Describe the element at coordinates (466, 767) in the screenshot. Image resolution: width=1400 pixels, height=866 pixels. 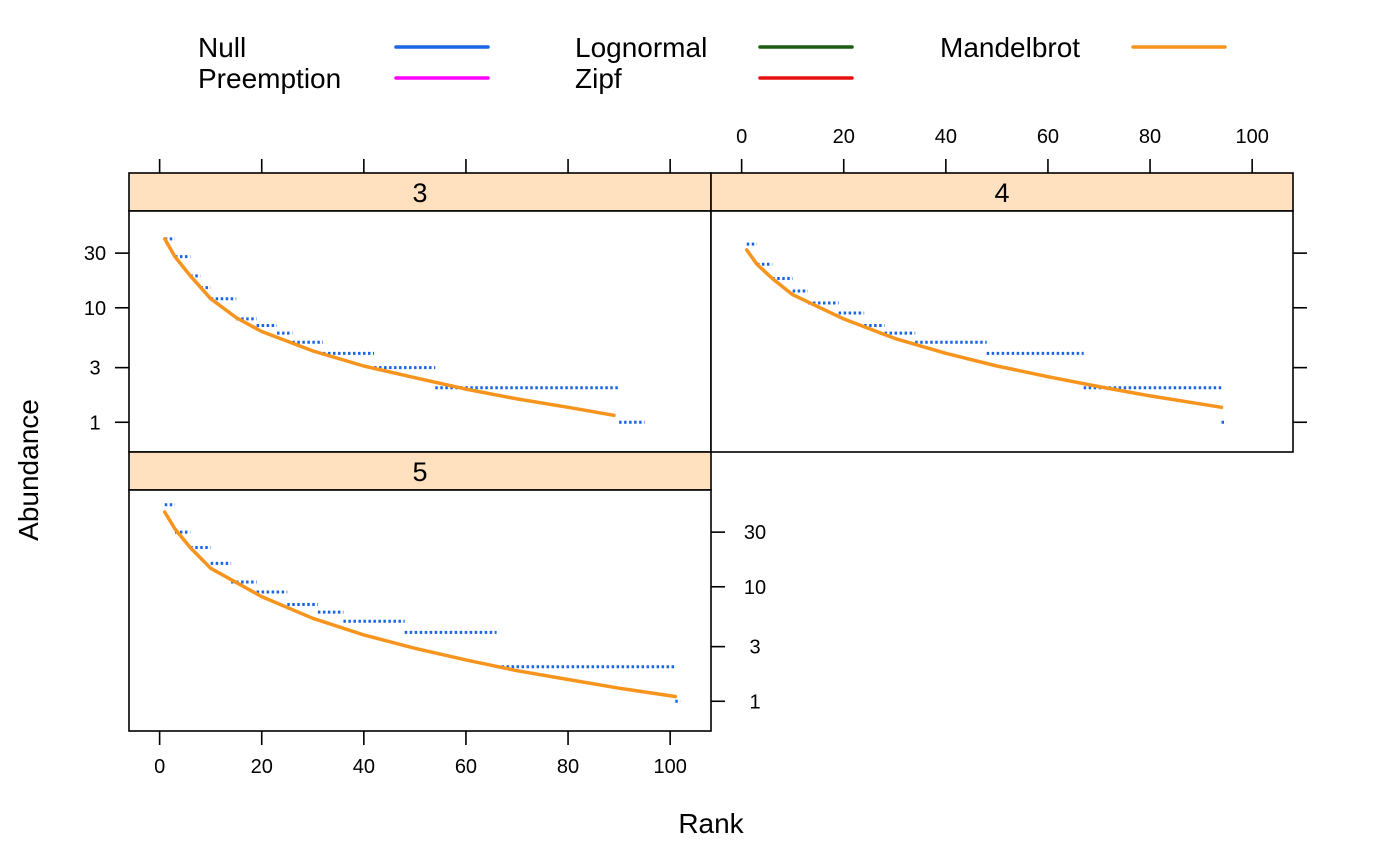
I see `x-tick-label-bottom-60: 60` at that location.